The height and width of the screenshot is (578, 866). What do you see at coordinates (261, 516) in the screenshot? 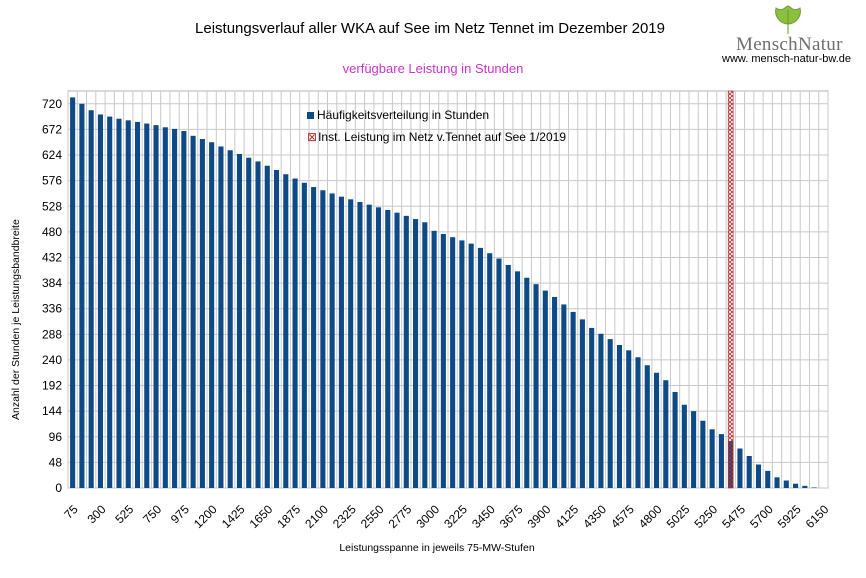
I see `x-tick-label: 1650` at bounding box center [261, 516].